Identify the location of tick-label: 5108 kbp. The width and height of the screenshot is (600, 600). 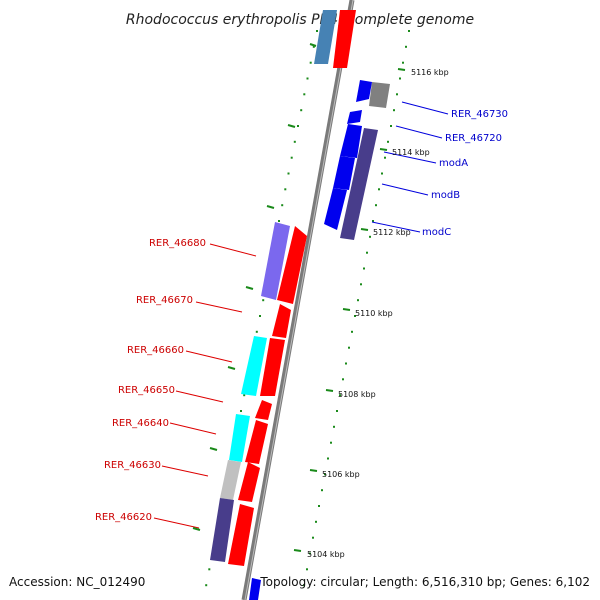
(357, 394).